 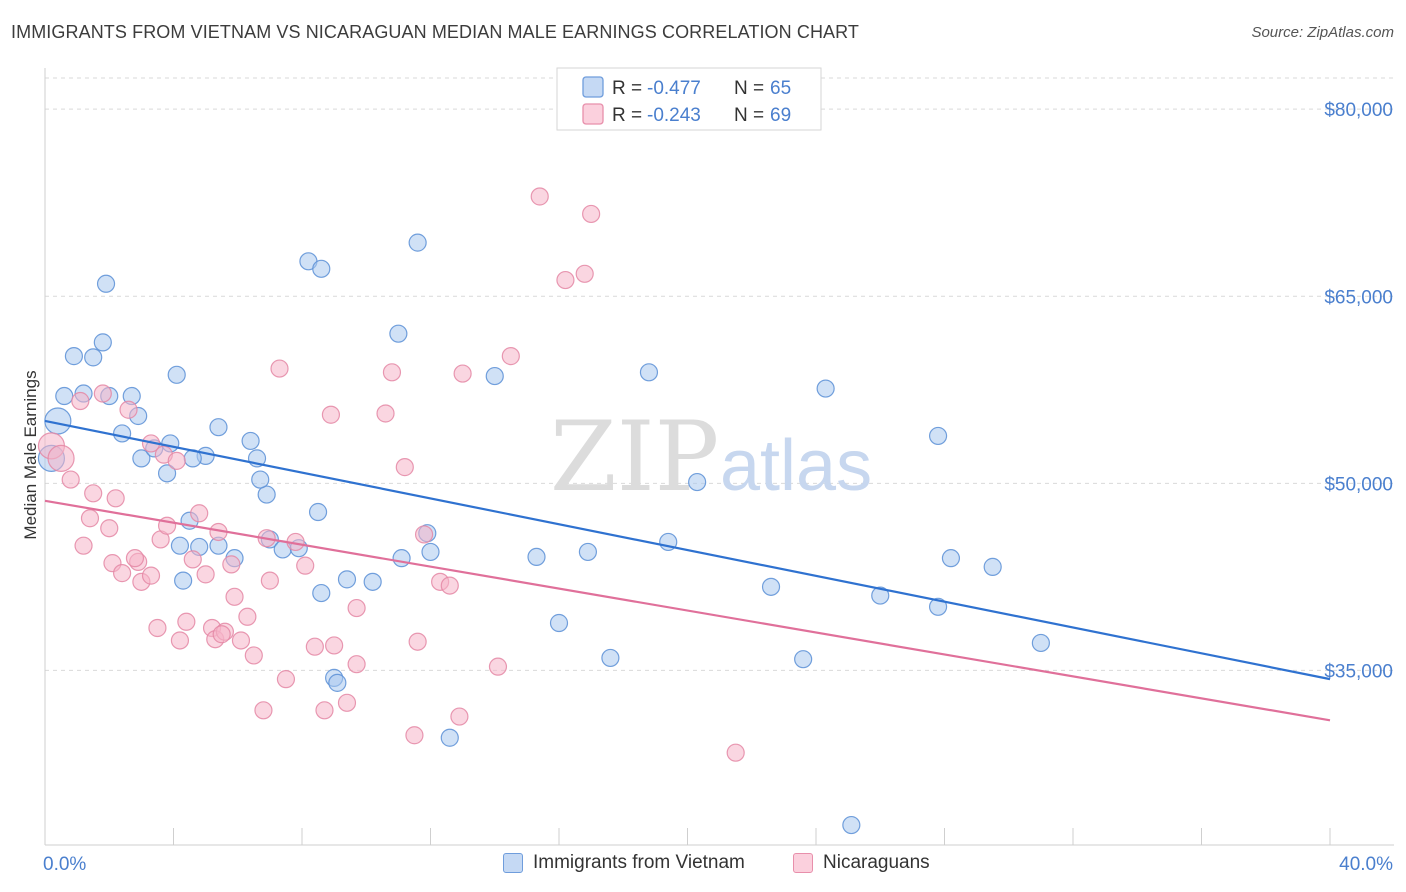 I want to click on legend-item-nicaraguans: Nicaraguans, so click(x=861, y=863).